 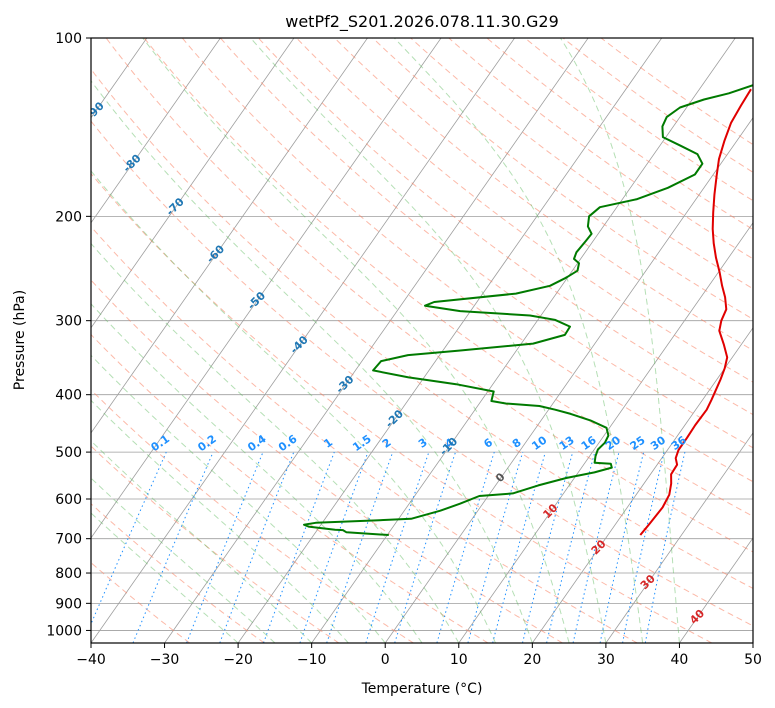 What do you see at coordinates (68, 453) in the screenshot?
I see `y-tick-label: 500` at bounding box center [68, 453].